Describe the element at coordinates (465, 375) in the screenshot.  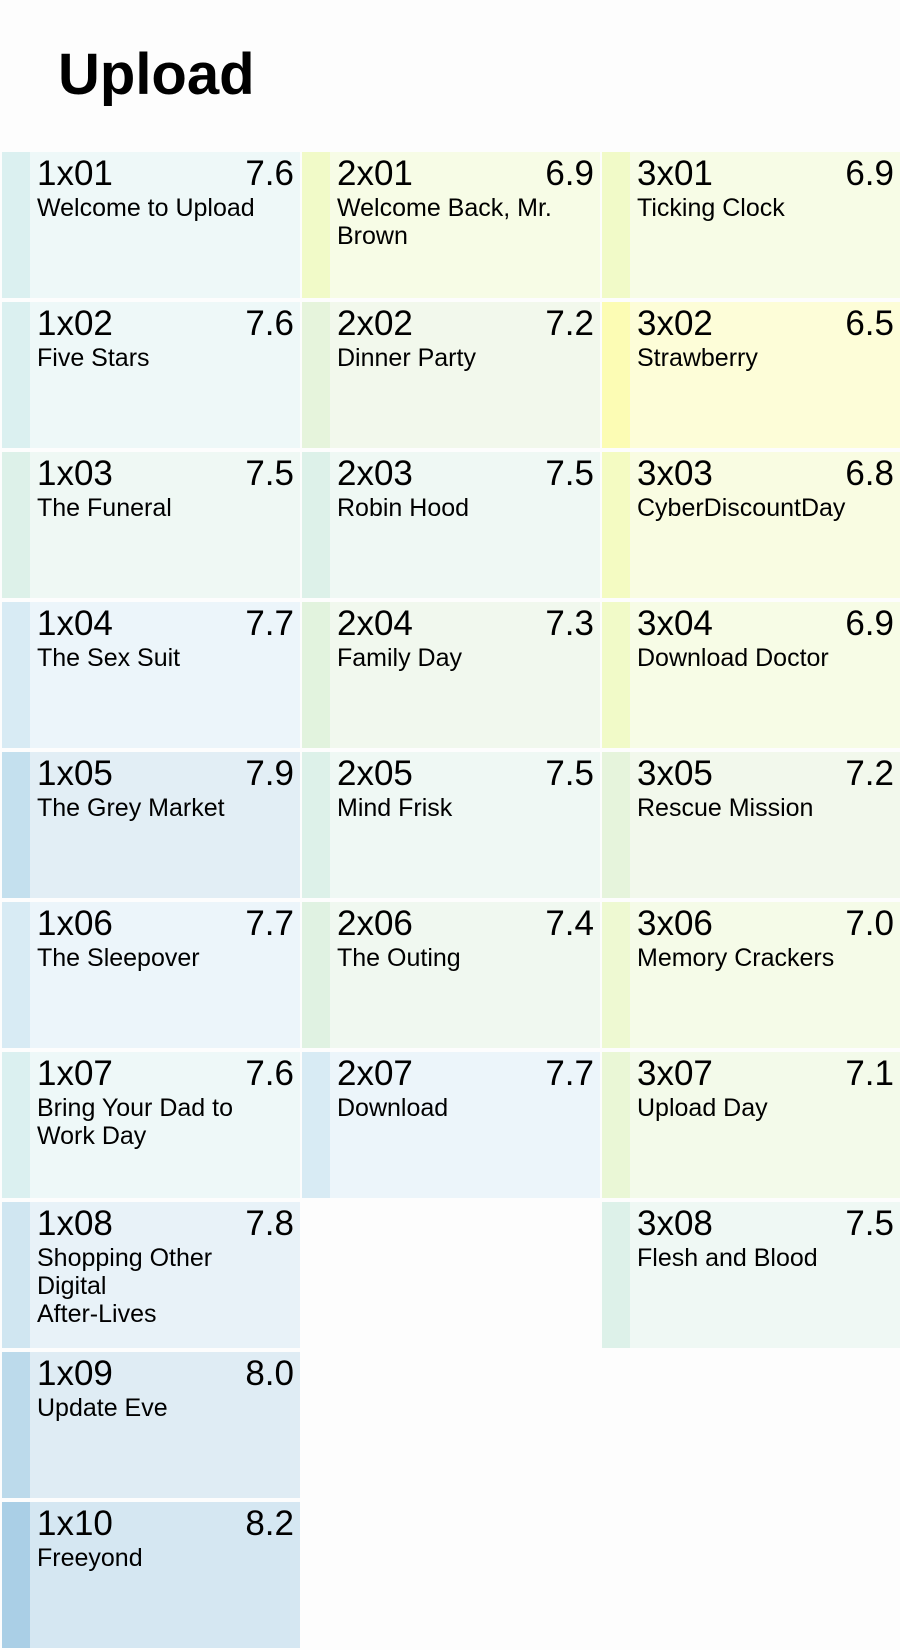
I see `episode-card-body: 2x02 7.2 Dinner Party` at that location.